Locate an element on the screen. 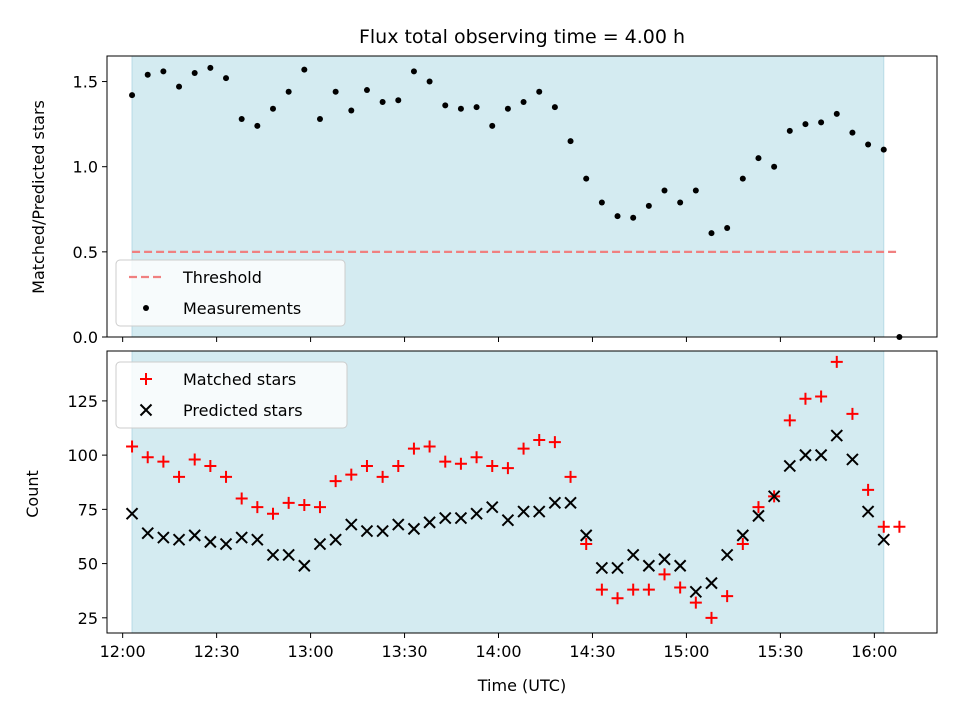  x-axis-label: Time (UTC) is located at coordinates (521, 685).